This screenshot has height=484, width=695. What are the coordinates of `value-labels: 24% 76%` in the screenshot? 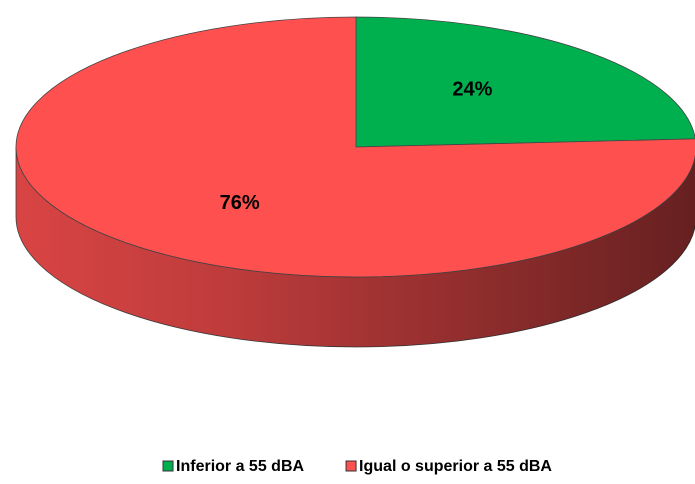 It's located at (356, 146).